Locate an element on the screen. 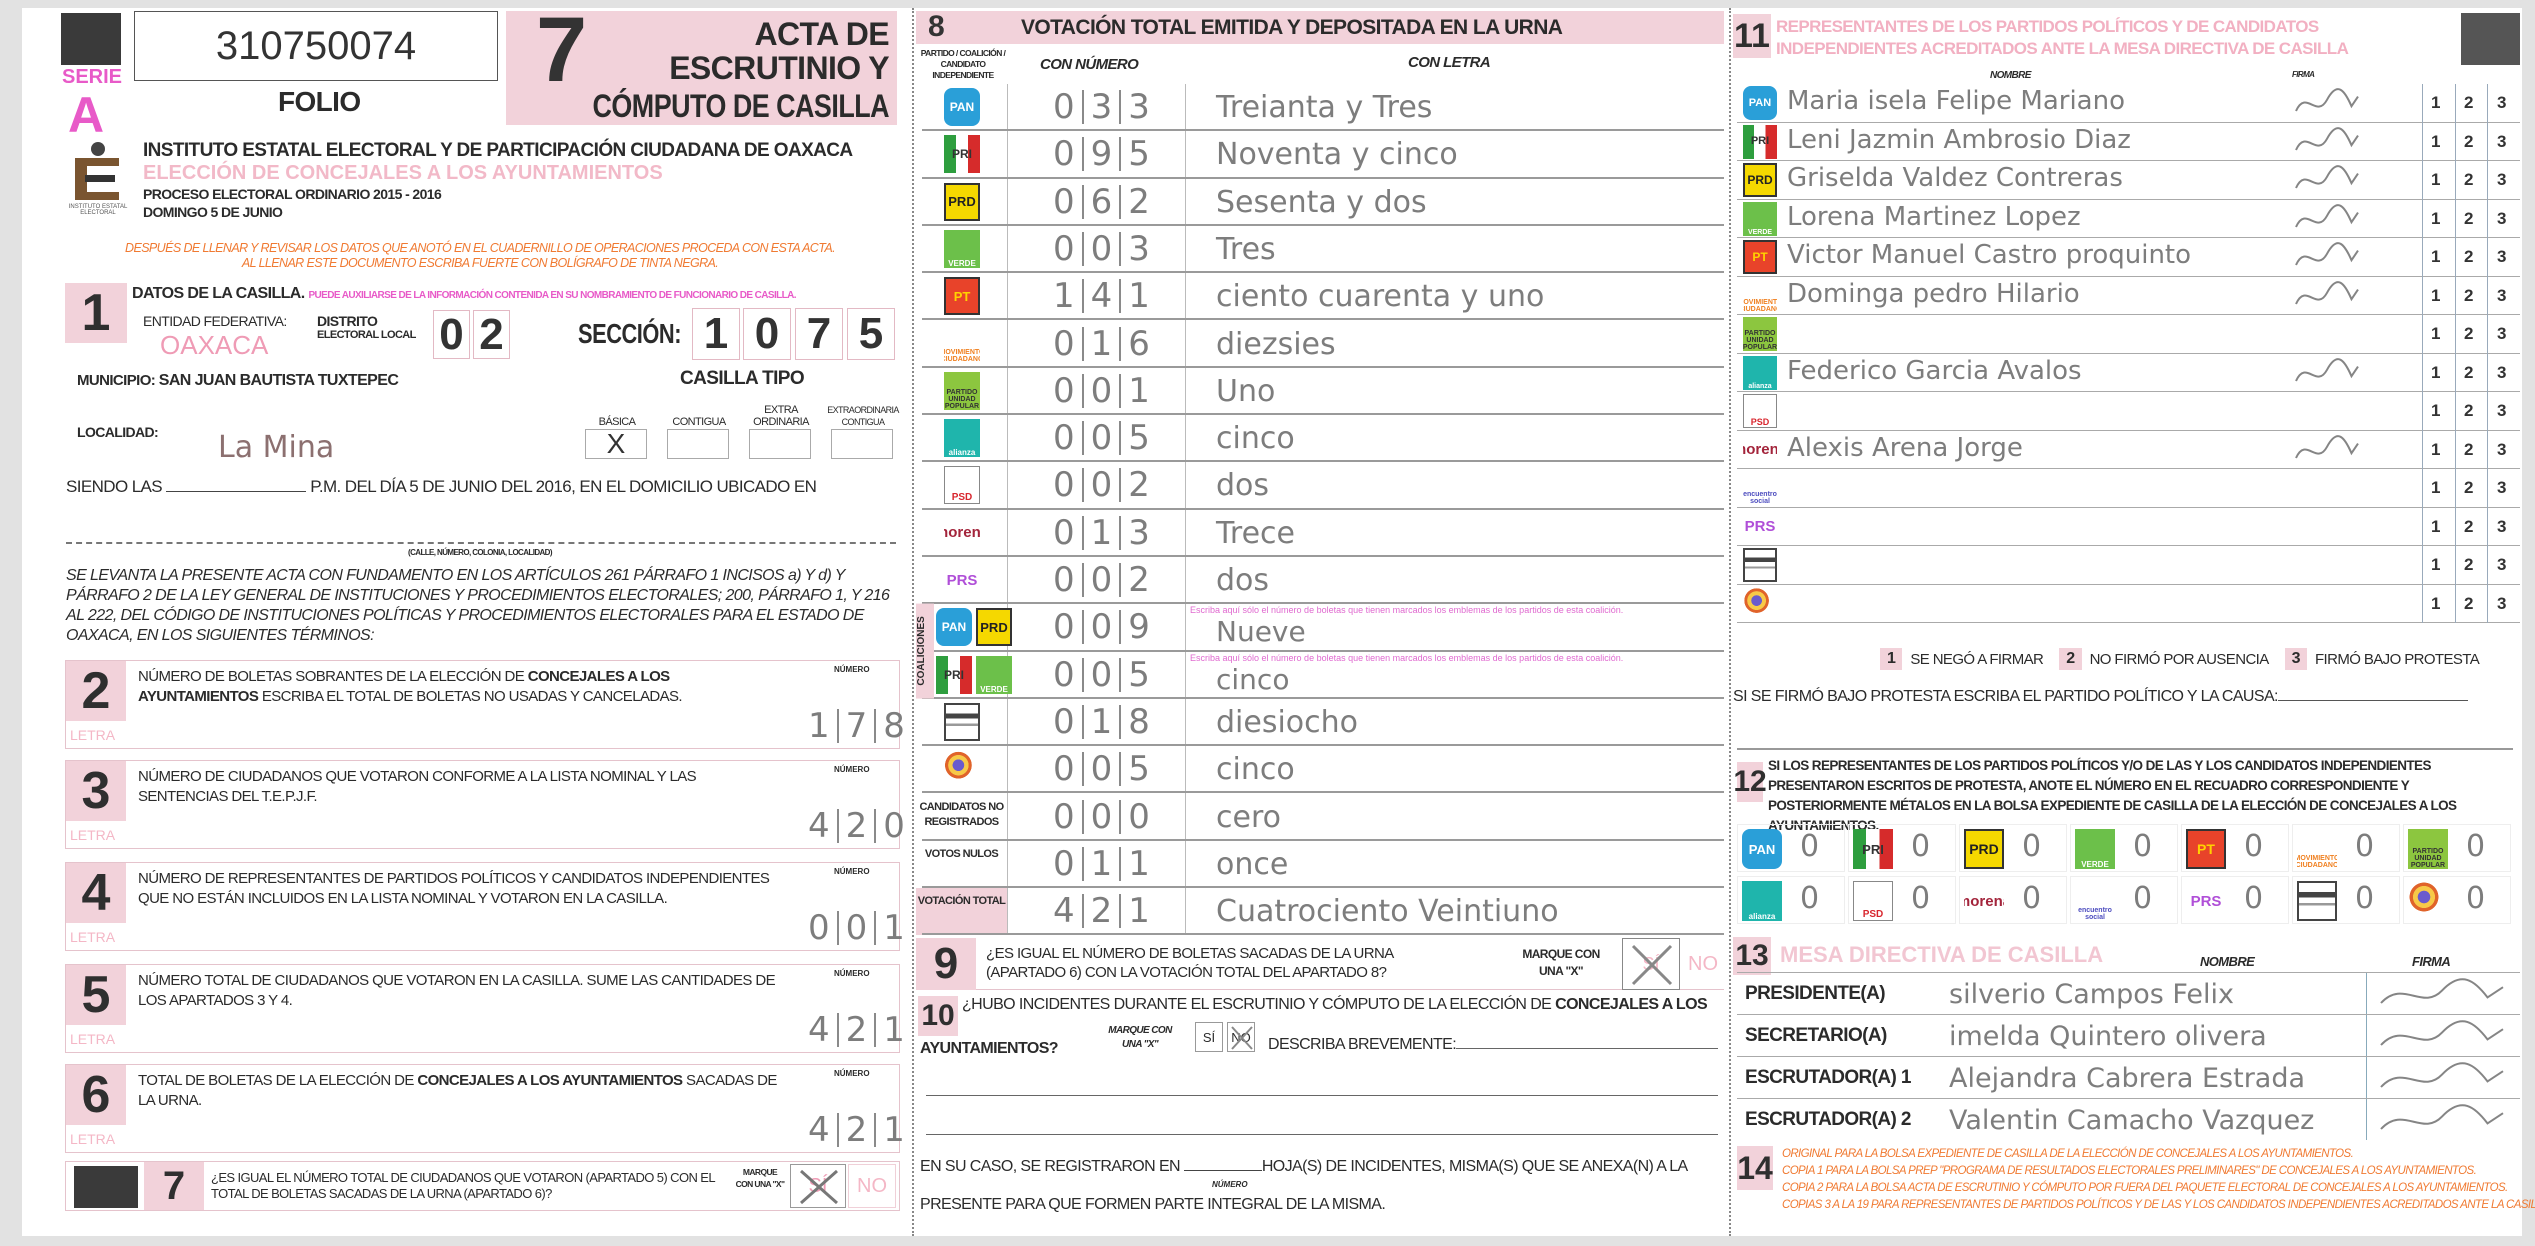 The height and width of the screenshot is (1246, 2535). sheets-caption: NÚMERO is located at coordinates (1230, 1184).